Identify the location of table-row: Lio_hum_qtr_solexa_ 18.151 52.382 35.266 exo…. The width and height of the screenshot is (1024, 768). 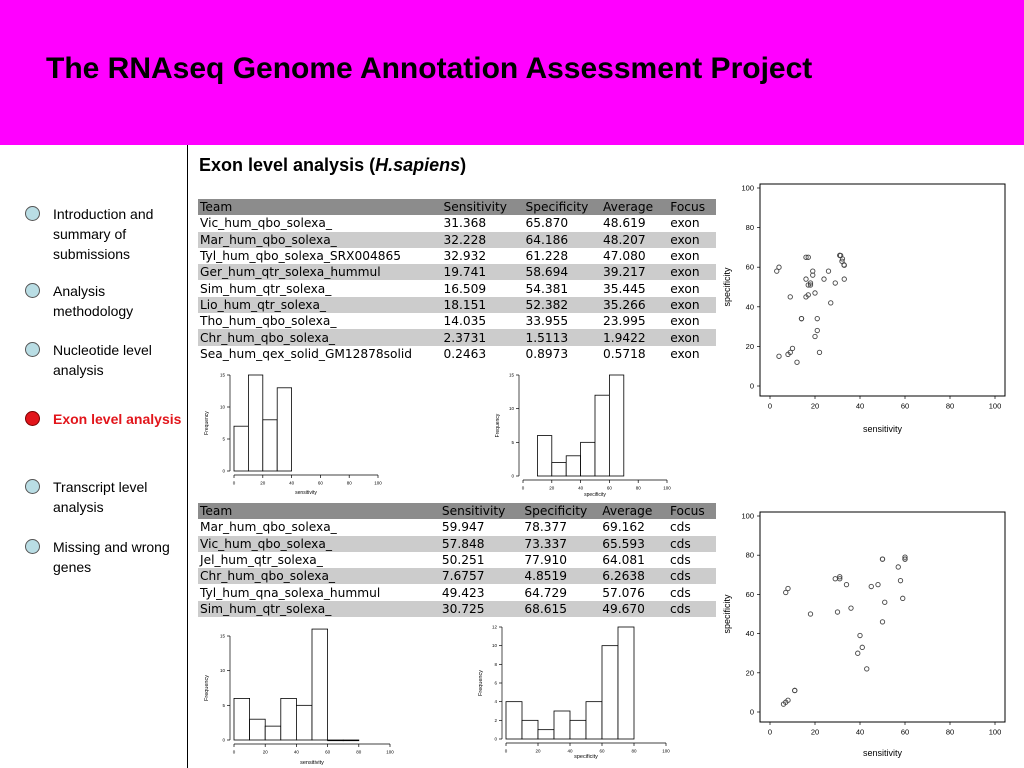
(457, 305).